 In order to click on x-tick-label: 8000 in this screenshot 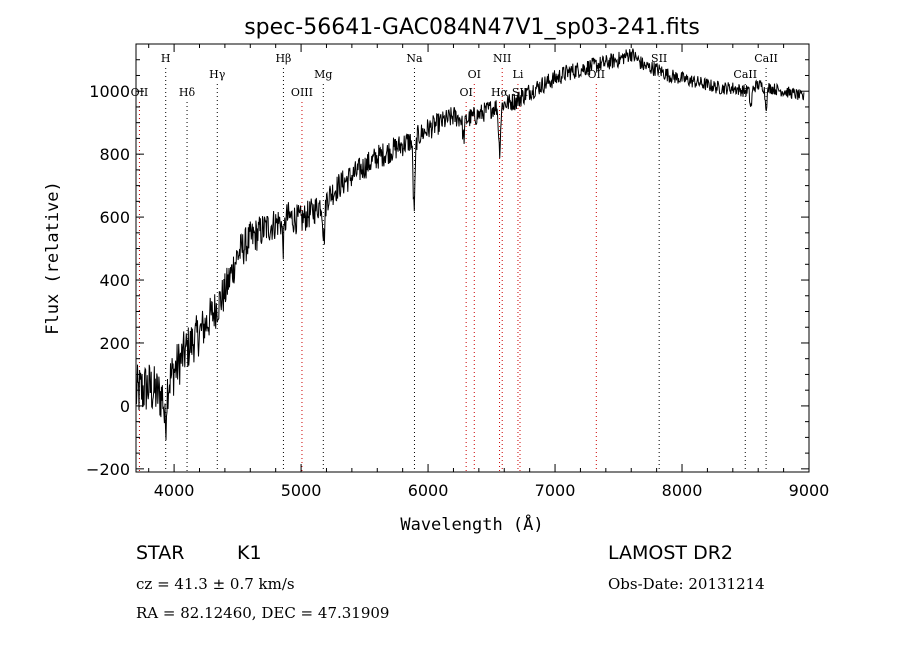, I will do `click(682, 490)`.